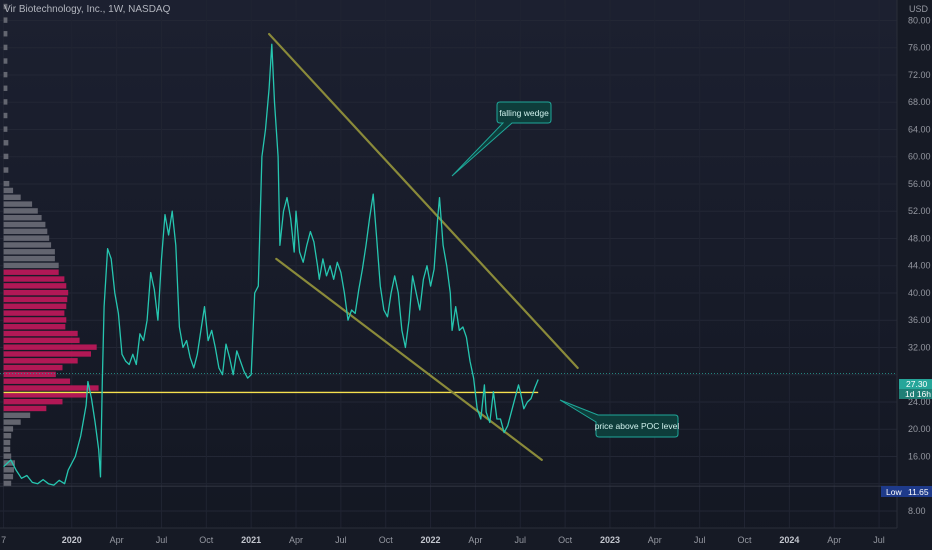  Describe the element at coordinates (919, 456) in the screenshot. I see `price-tick-label: 16.00` at that location.